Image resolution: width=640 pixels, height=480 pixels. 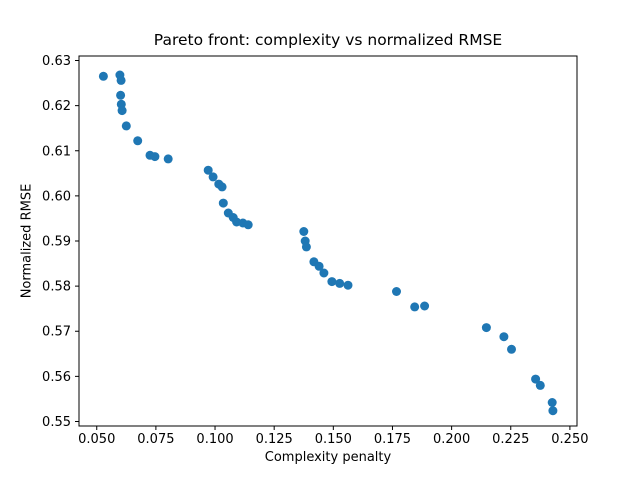 I want to click on y-tick-label: 0.61, so click(x=56, y=151).